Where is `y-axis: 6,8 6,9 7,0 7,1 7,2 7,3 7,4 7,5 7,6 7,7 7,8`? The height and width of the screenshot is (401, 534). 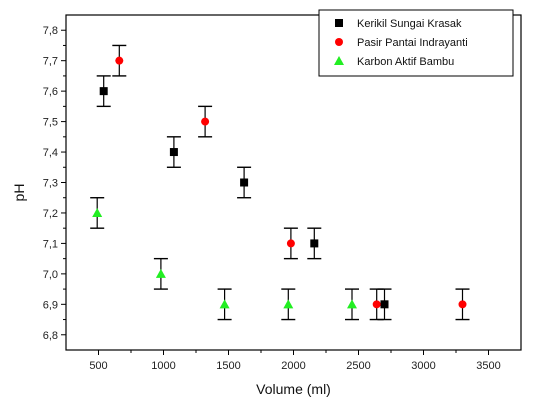
y-axis: 6,8 6,9 7,0 7,1 7,2 7,3 7,4 7,5 7,6 7,7 7,8 is located at coordinates (54, 183).